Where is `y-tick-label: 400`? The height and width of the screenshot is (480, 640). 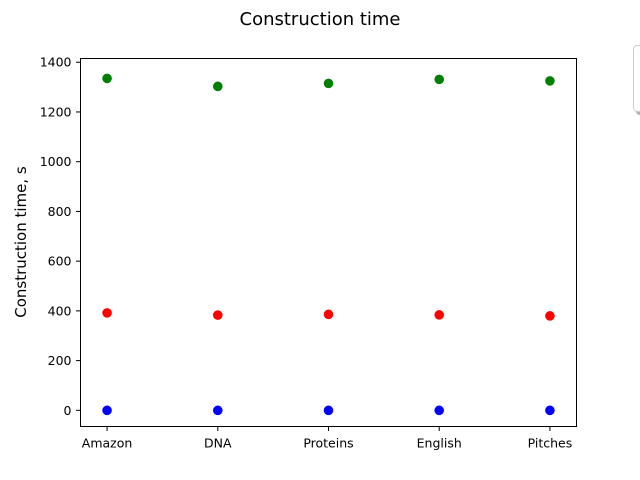 y-tick-label: 400 is located at coordinates (60, 310).